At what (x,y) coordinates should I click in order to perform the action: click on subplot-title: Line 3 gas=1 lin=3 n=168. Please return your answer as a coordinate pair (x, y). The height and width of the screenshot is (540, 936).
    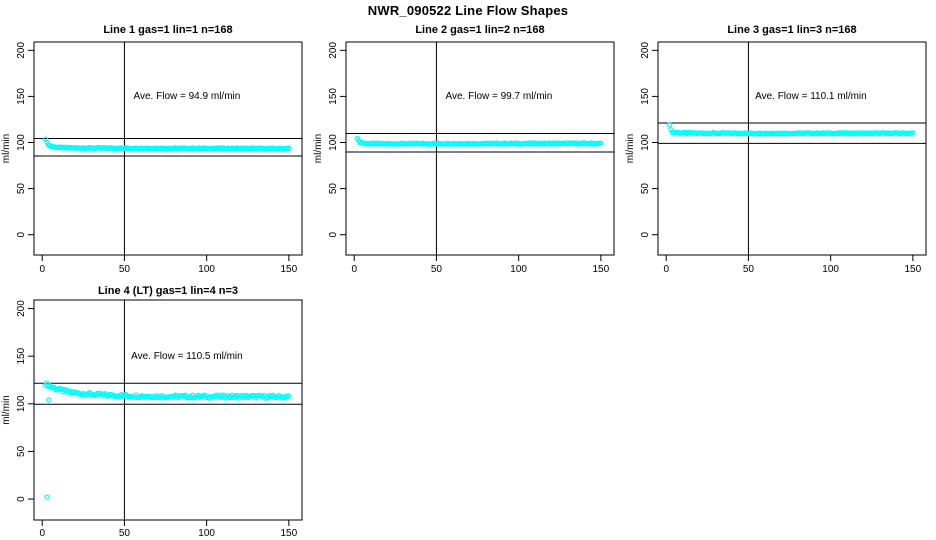
    Looking at the image, I should click on (791, 30).